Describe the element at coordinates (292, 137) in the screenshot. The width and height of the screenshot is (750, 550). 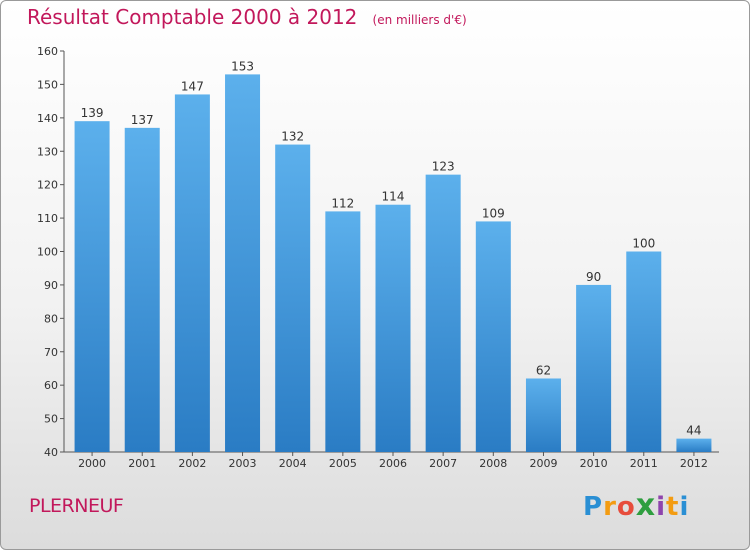
I see `value-label-2004: 132` at that location.